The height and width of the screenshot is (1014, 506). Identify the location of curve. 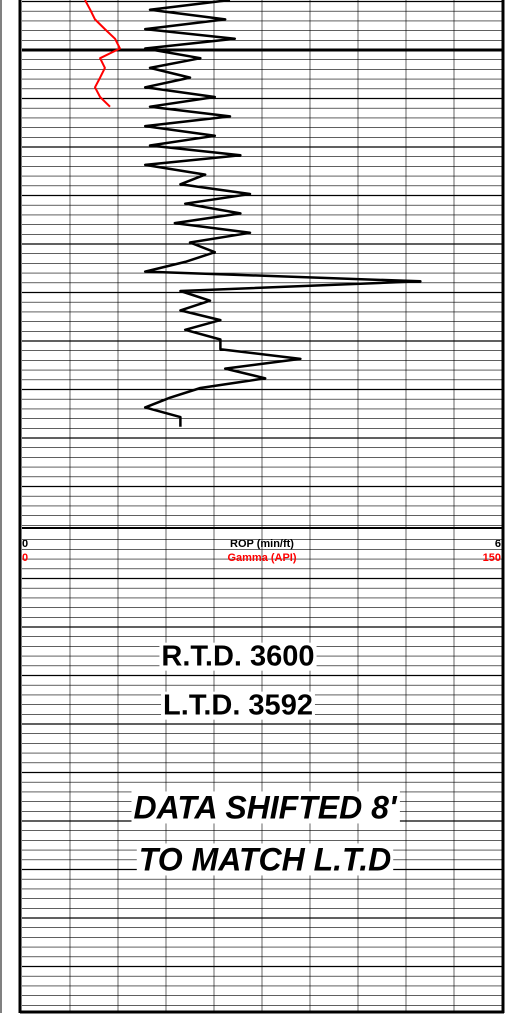
(102, 54).